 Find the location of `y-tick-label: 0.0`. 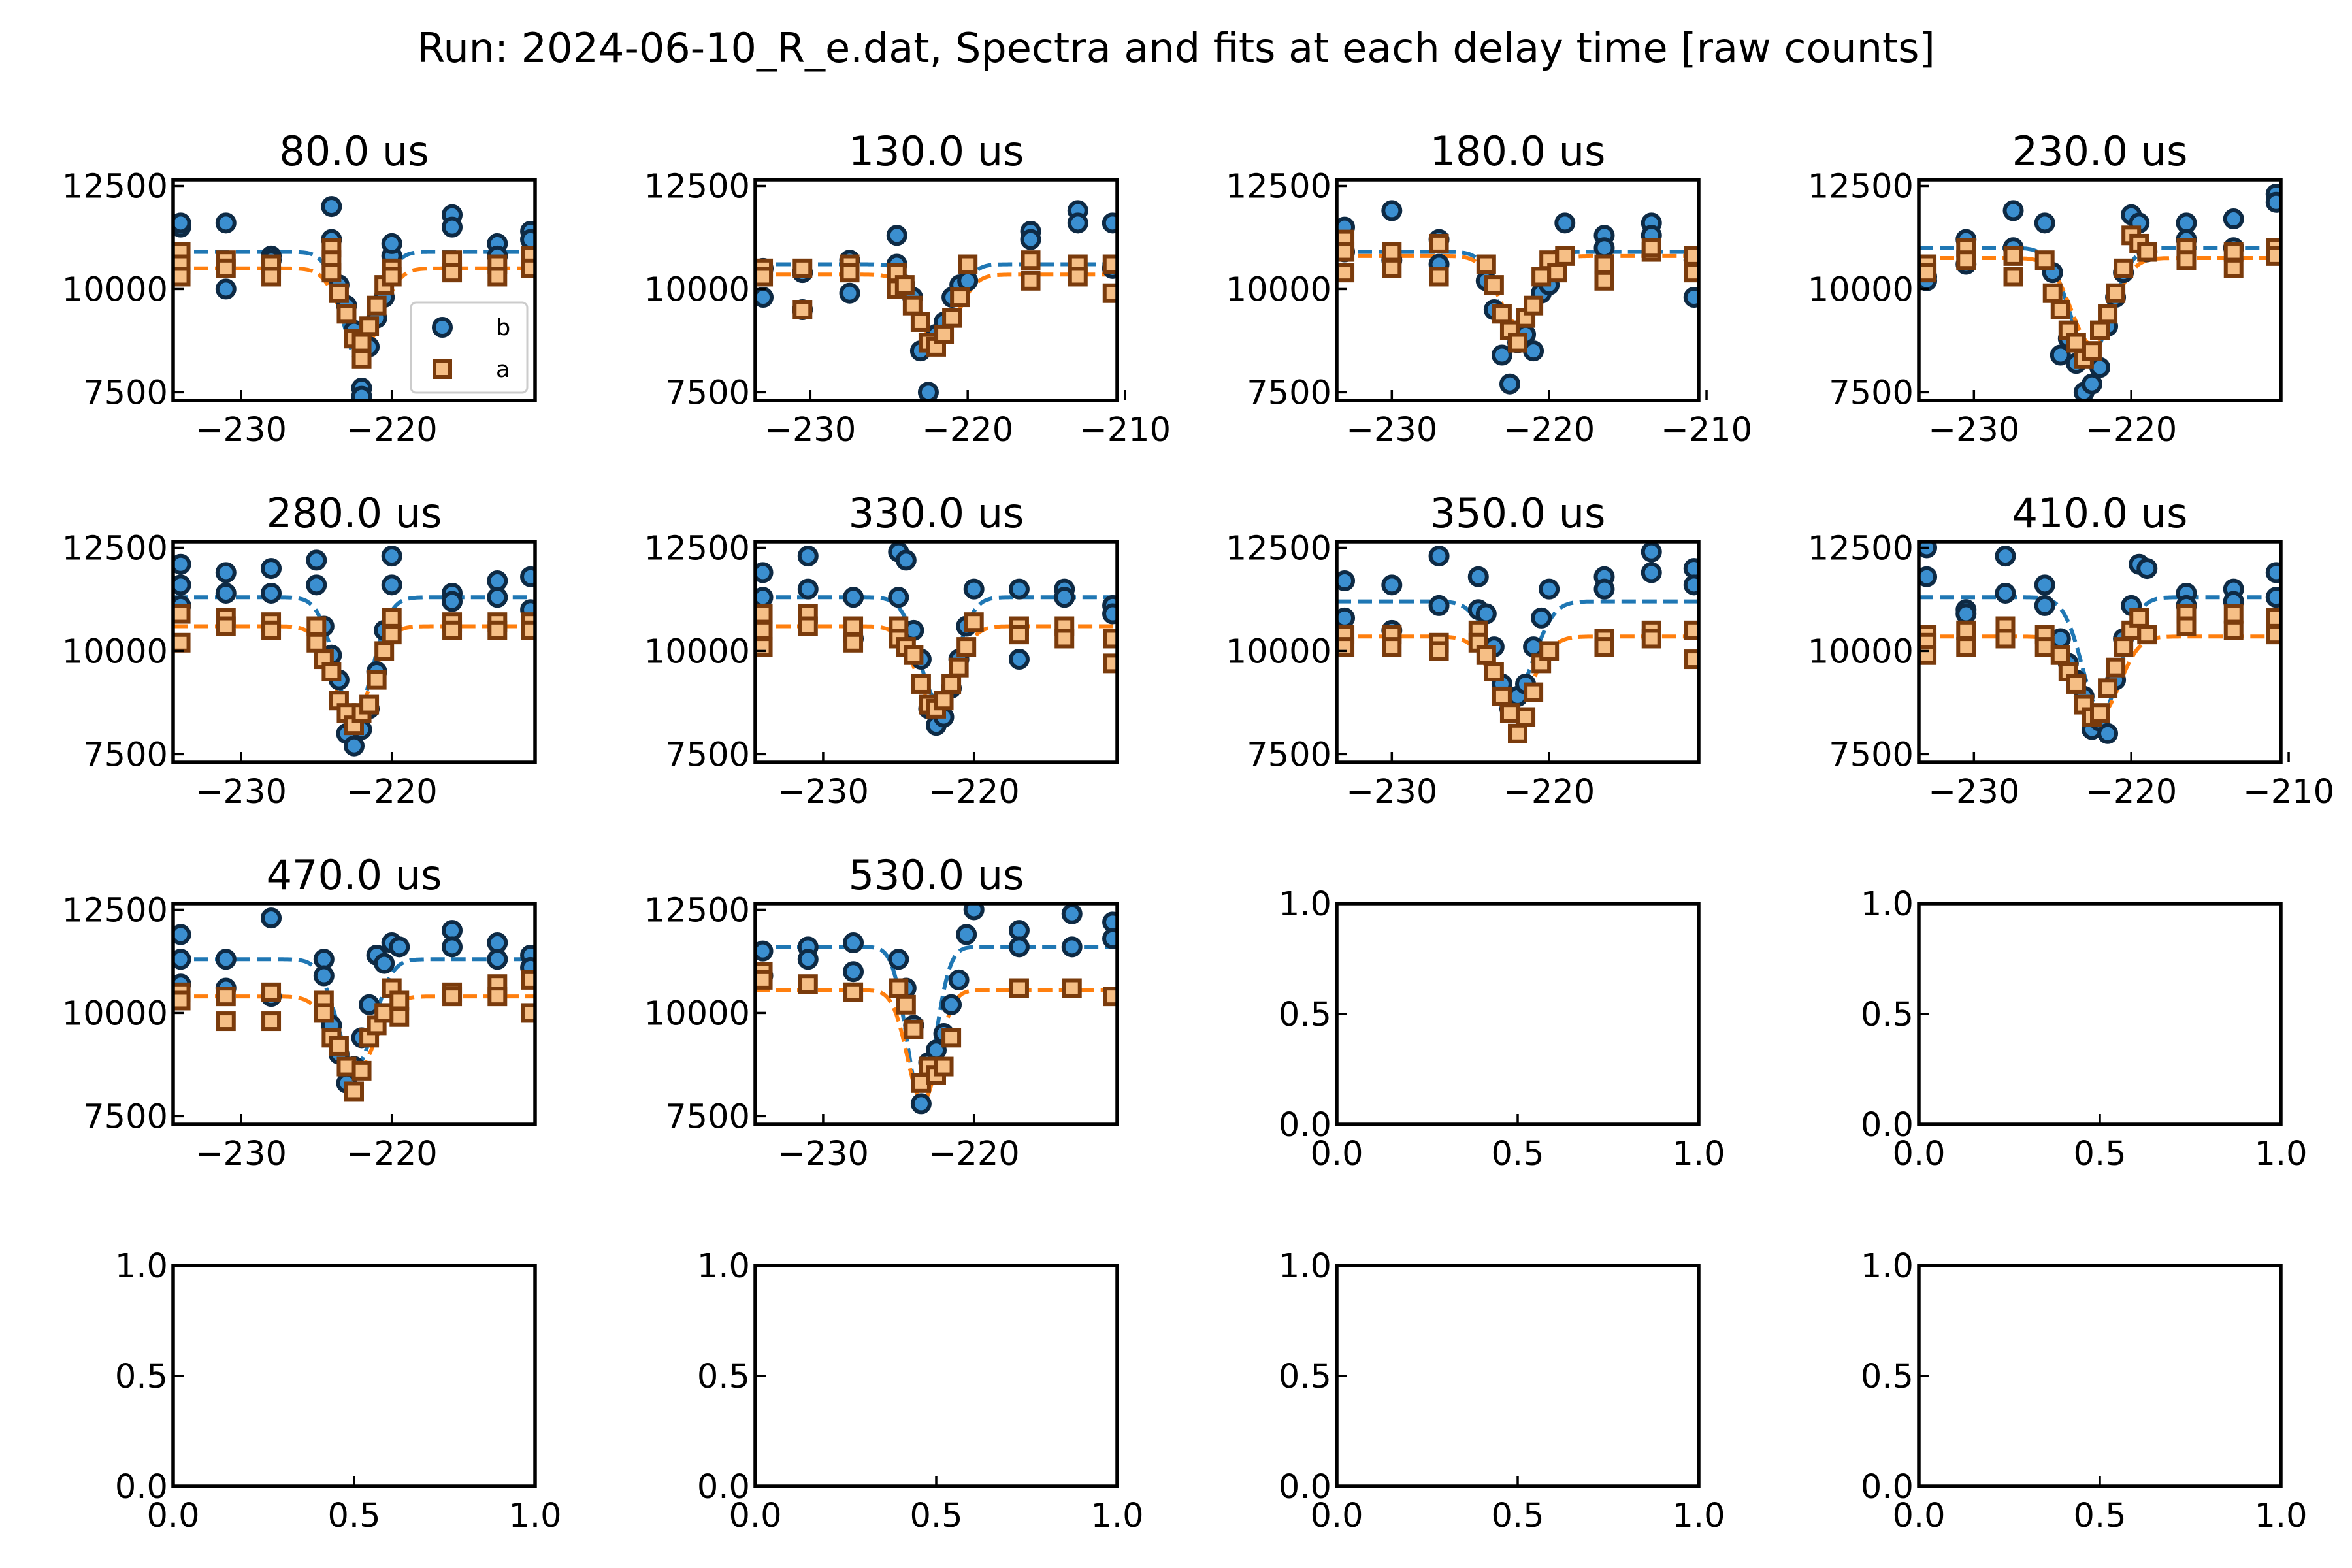

y-tick-label: 0.0 is located at coordinates (1305, 1125).